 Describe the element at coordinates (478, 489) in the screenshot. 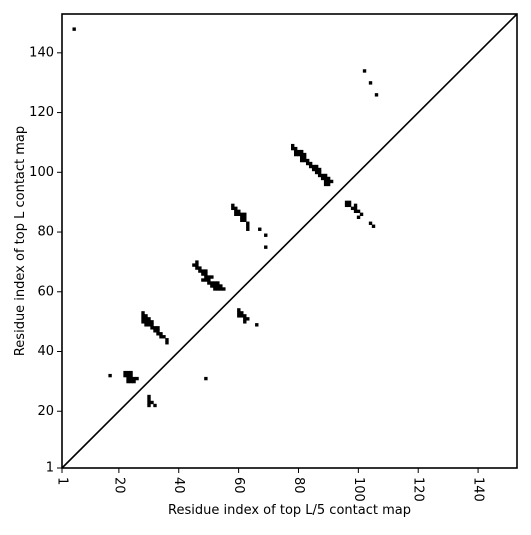

I see `x-tick-label: 140` at that location.